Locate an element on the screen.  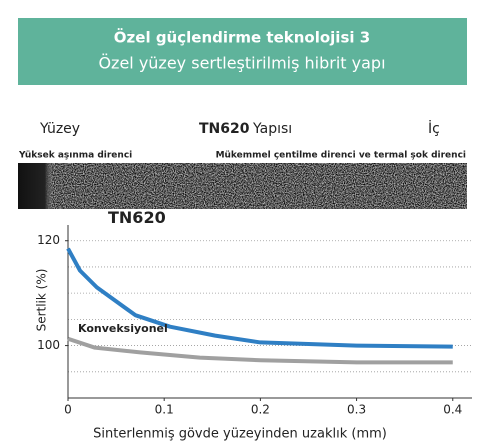
x-tick-label: 0.1 is located at coordinates (164, 410).